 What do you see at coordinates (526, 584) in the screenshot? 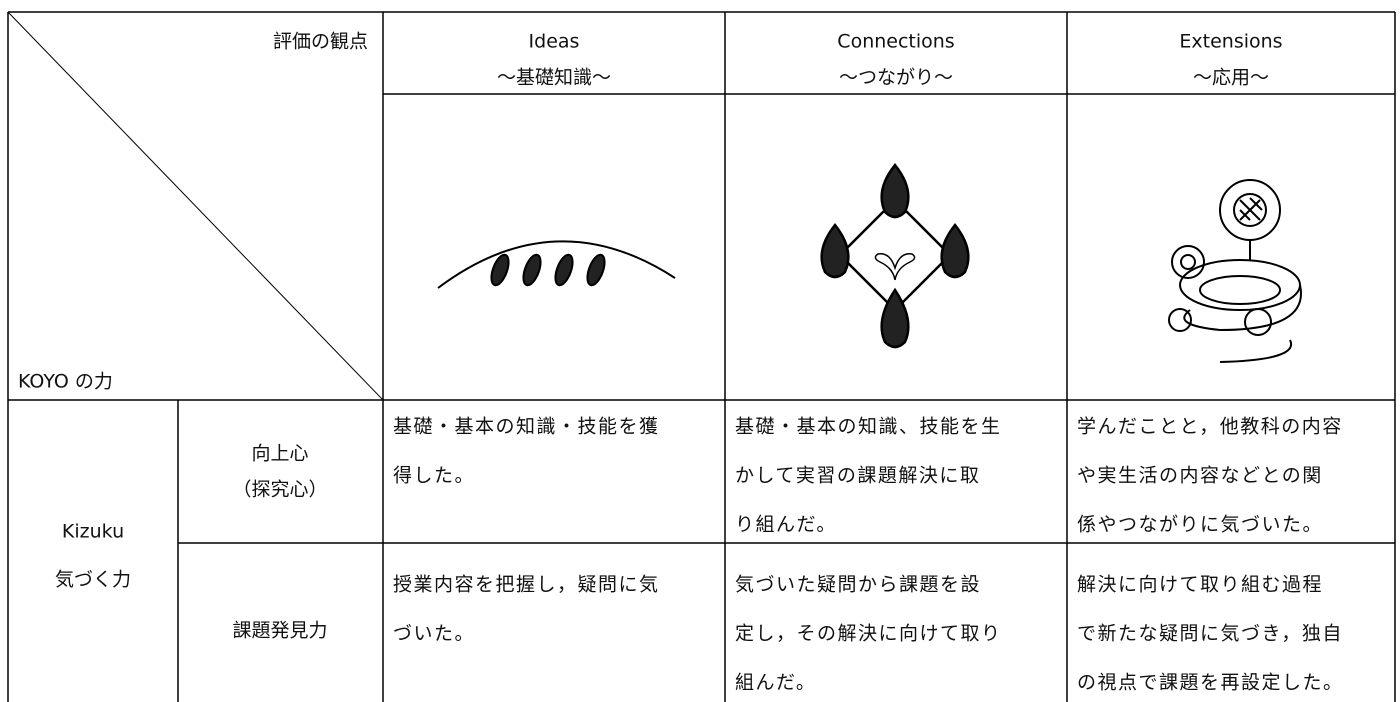
I see `cell-text: 授業内容を把握し，疑問に気` at bounding box center [526, 584].